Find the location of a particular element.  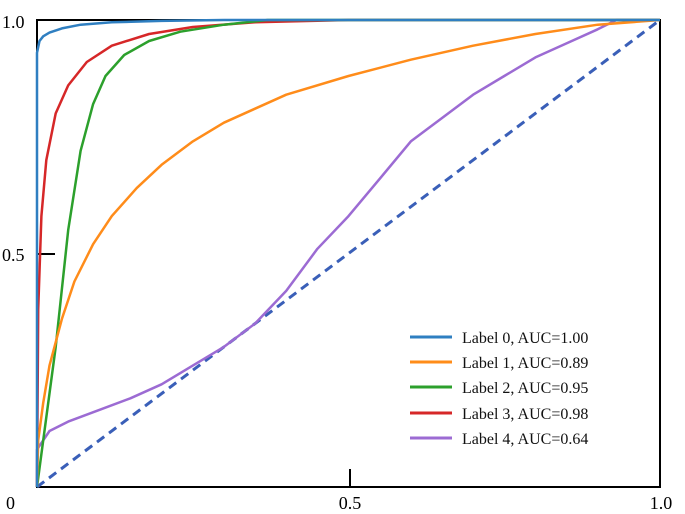

y-tick-label-0.5: 0.5 is located at coordinates (13, 255).